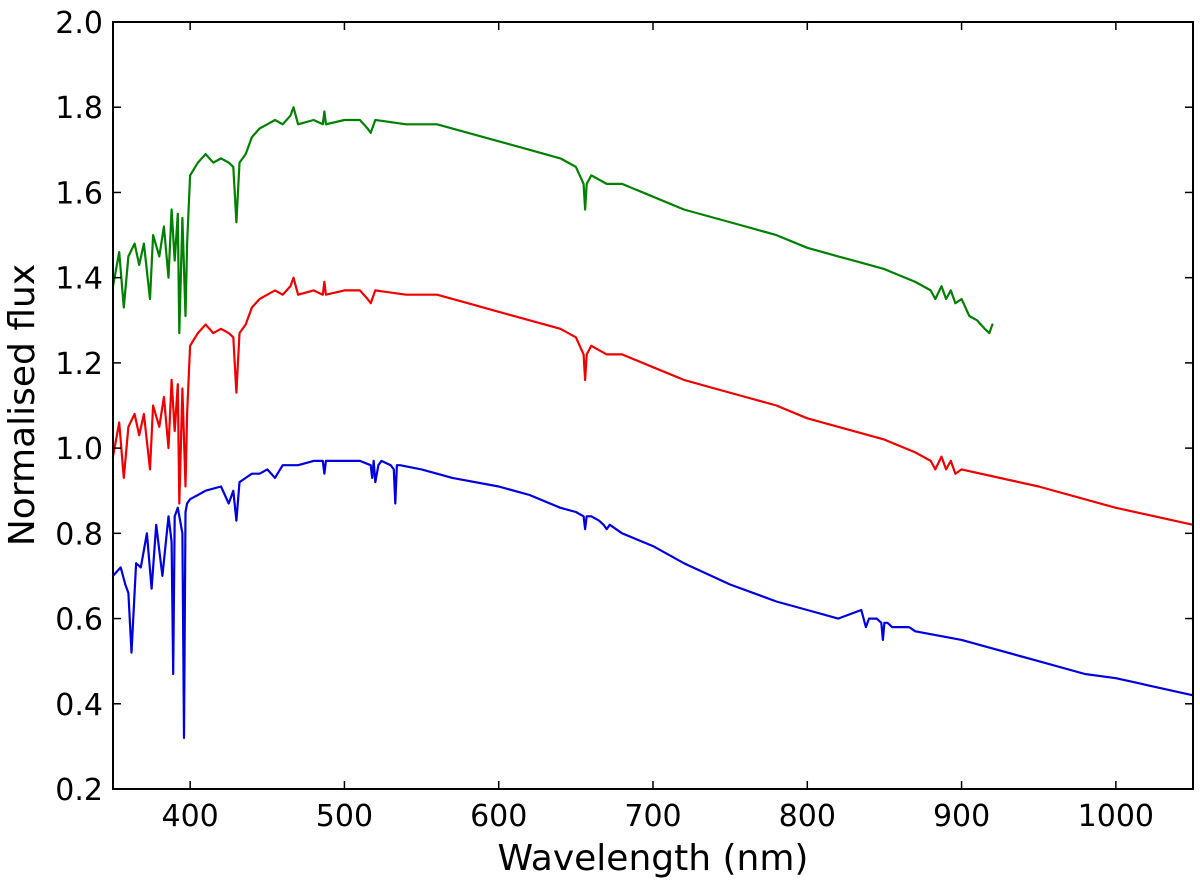 The width and height of the screenshot is (1200, 885). What do you see at coordinates (79, 705) in the screenshot?
I see `y-tick-label: 0.4` at bounding box center [79, 705].